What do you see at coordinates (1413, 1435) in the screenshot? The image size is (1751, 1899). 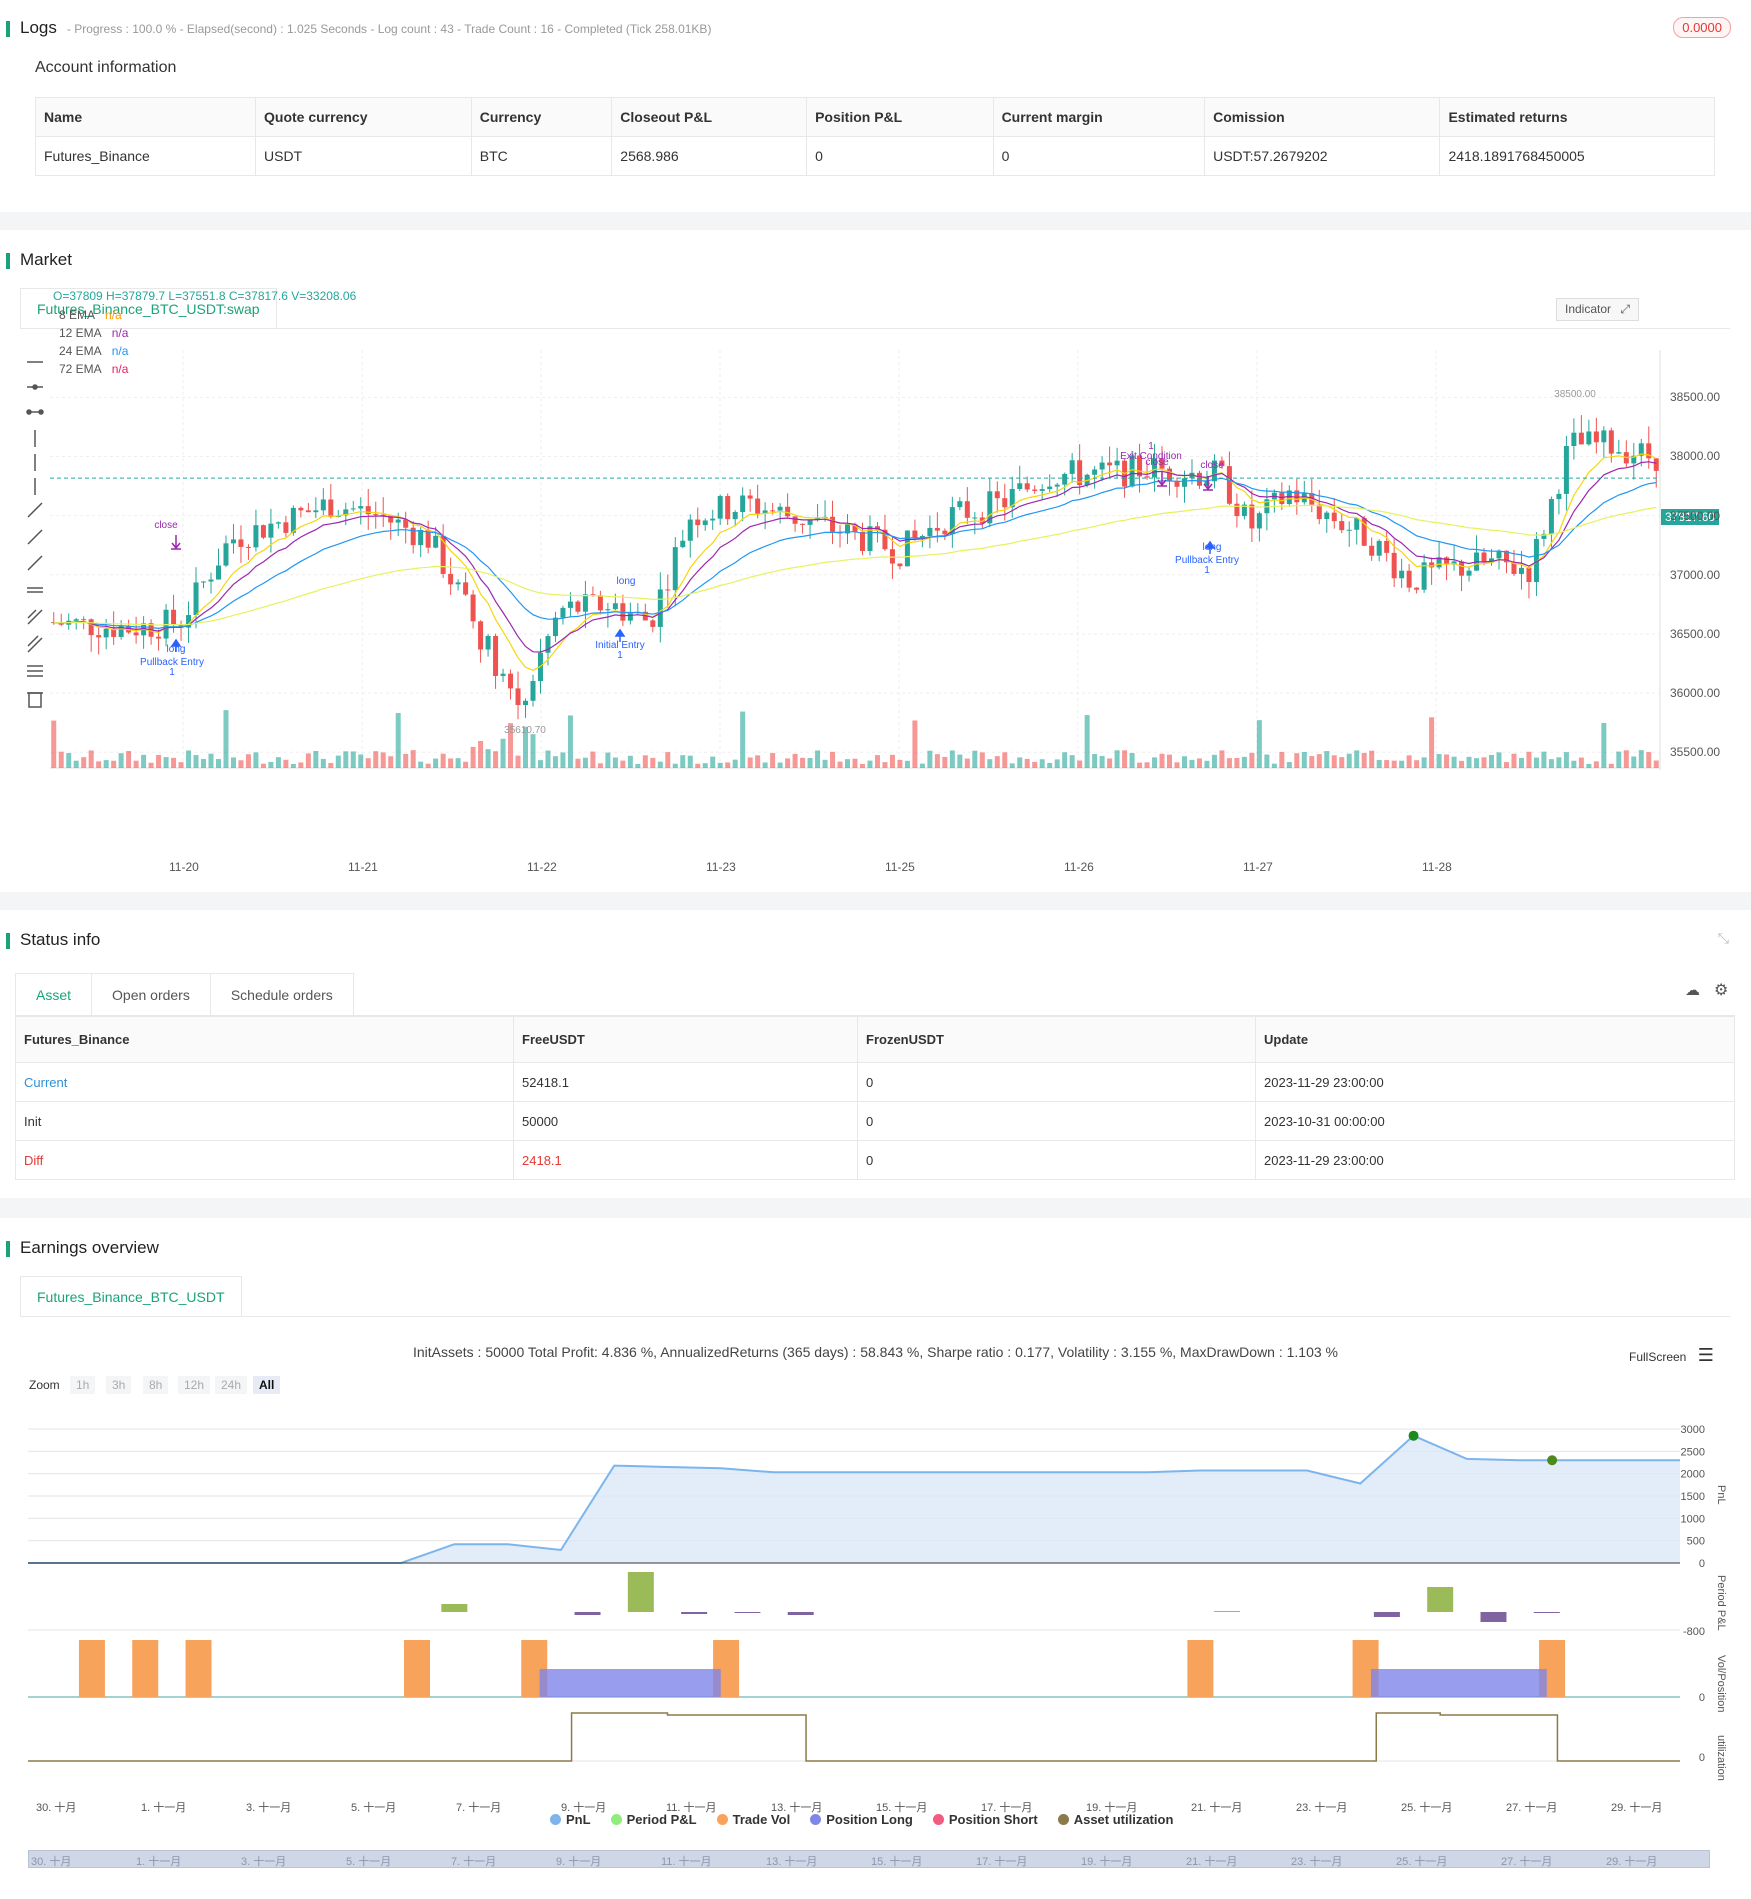 I see `pnl-peak-marker` at bounding box center [1413, 1435].